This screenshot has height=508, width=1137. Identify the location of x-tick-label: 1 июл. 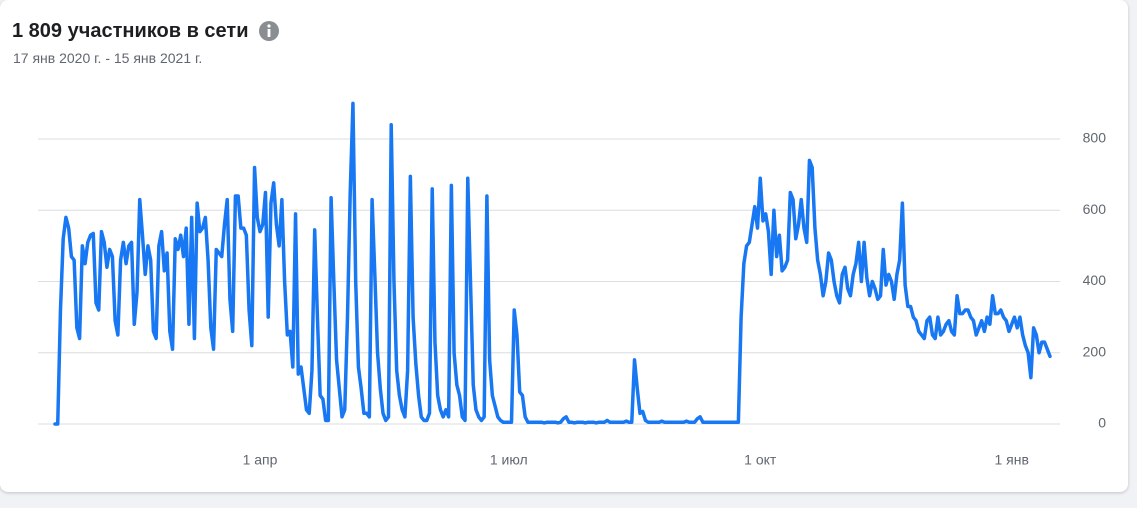
(509, 460).